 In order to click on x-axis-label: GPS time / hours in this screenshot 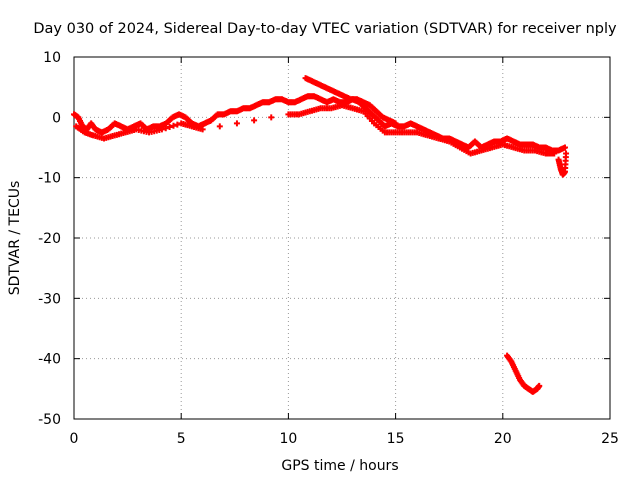, I will do `click(339, 466)`.